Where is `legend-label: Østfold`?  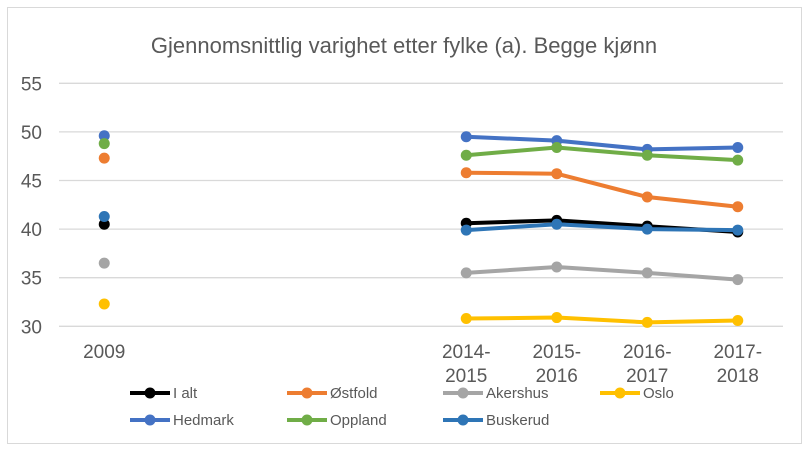 legend-label: Østfold is located at coordinates (354, 393).